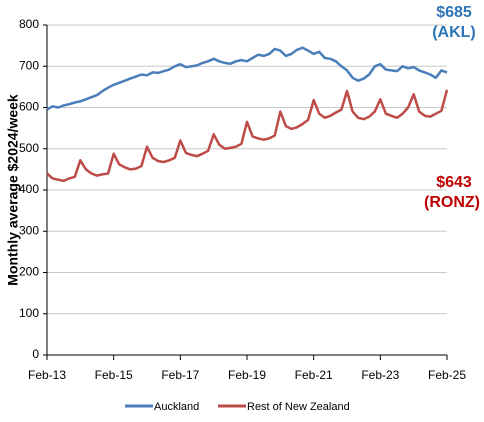  What do you see at coordinates (454, 32) in the screenshot?
I see `annotation: (AKL)` at bounding box center [454, 32].